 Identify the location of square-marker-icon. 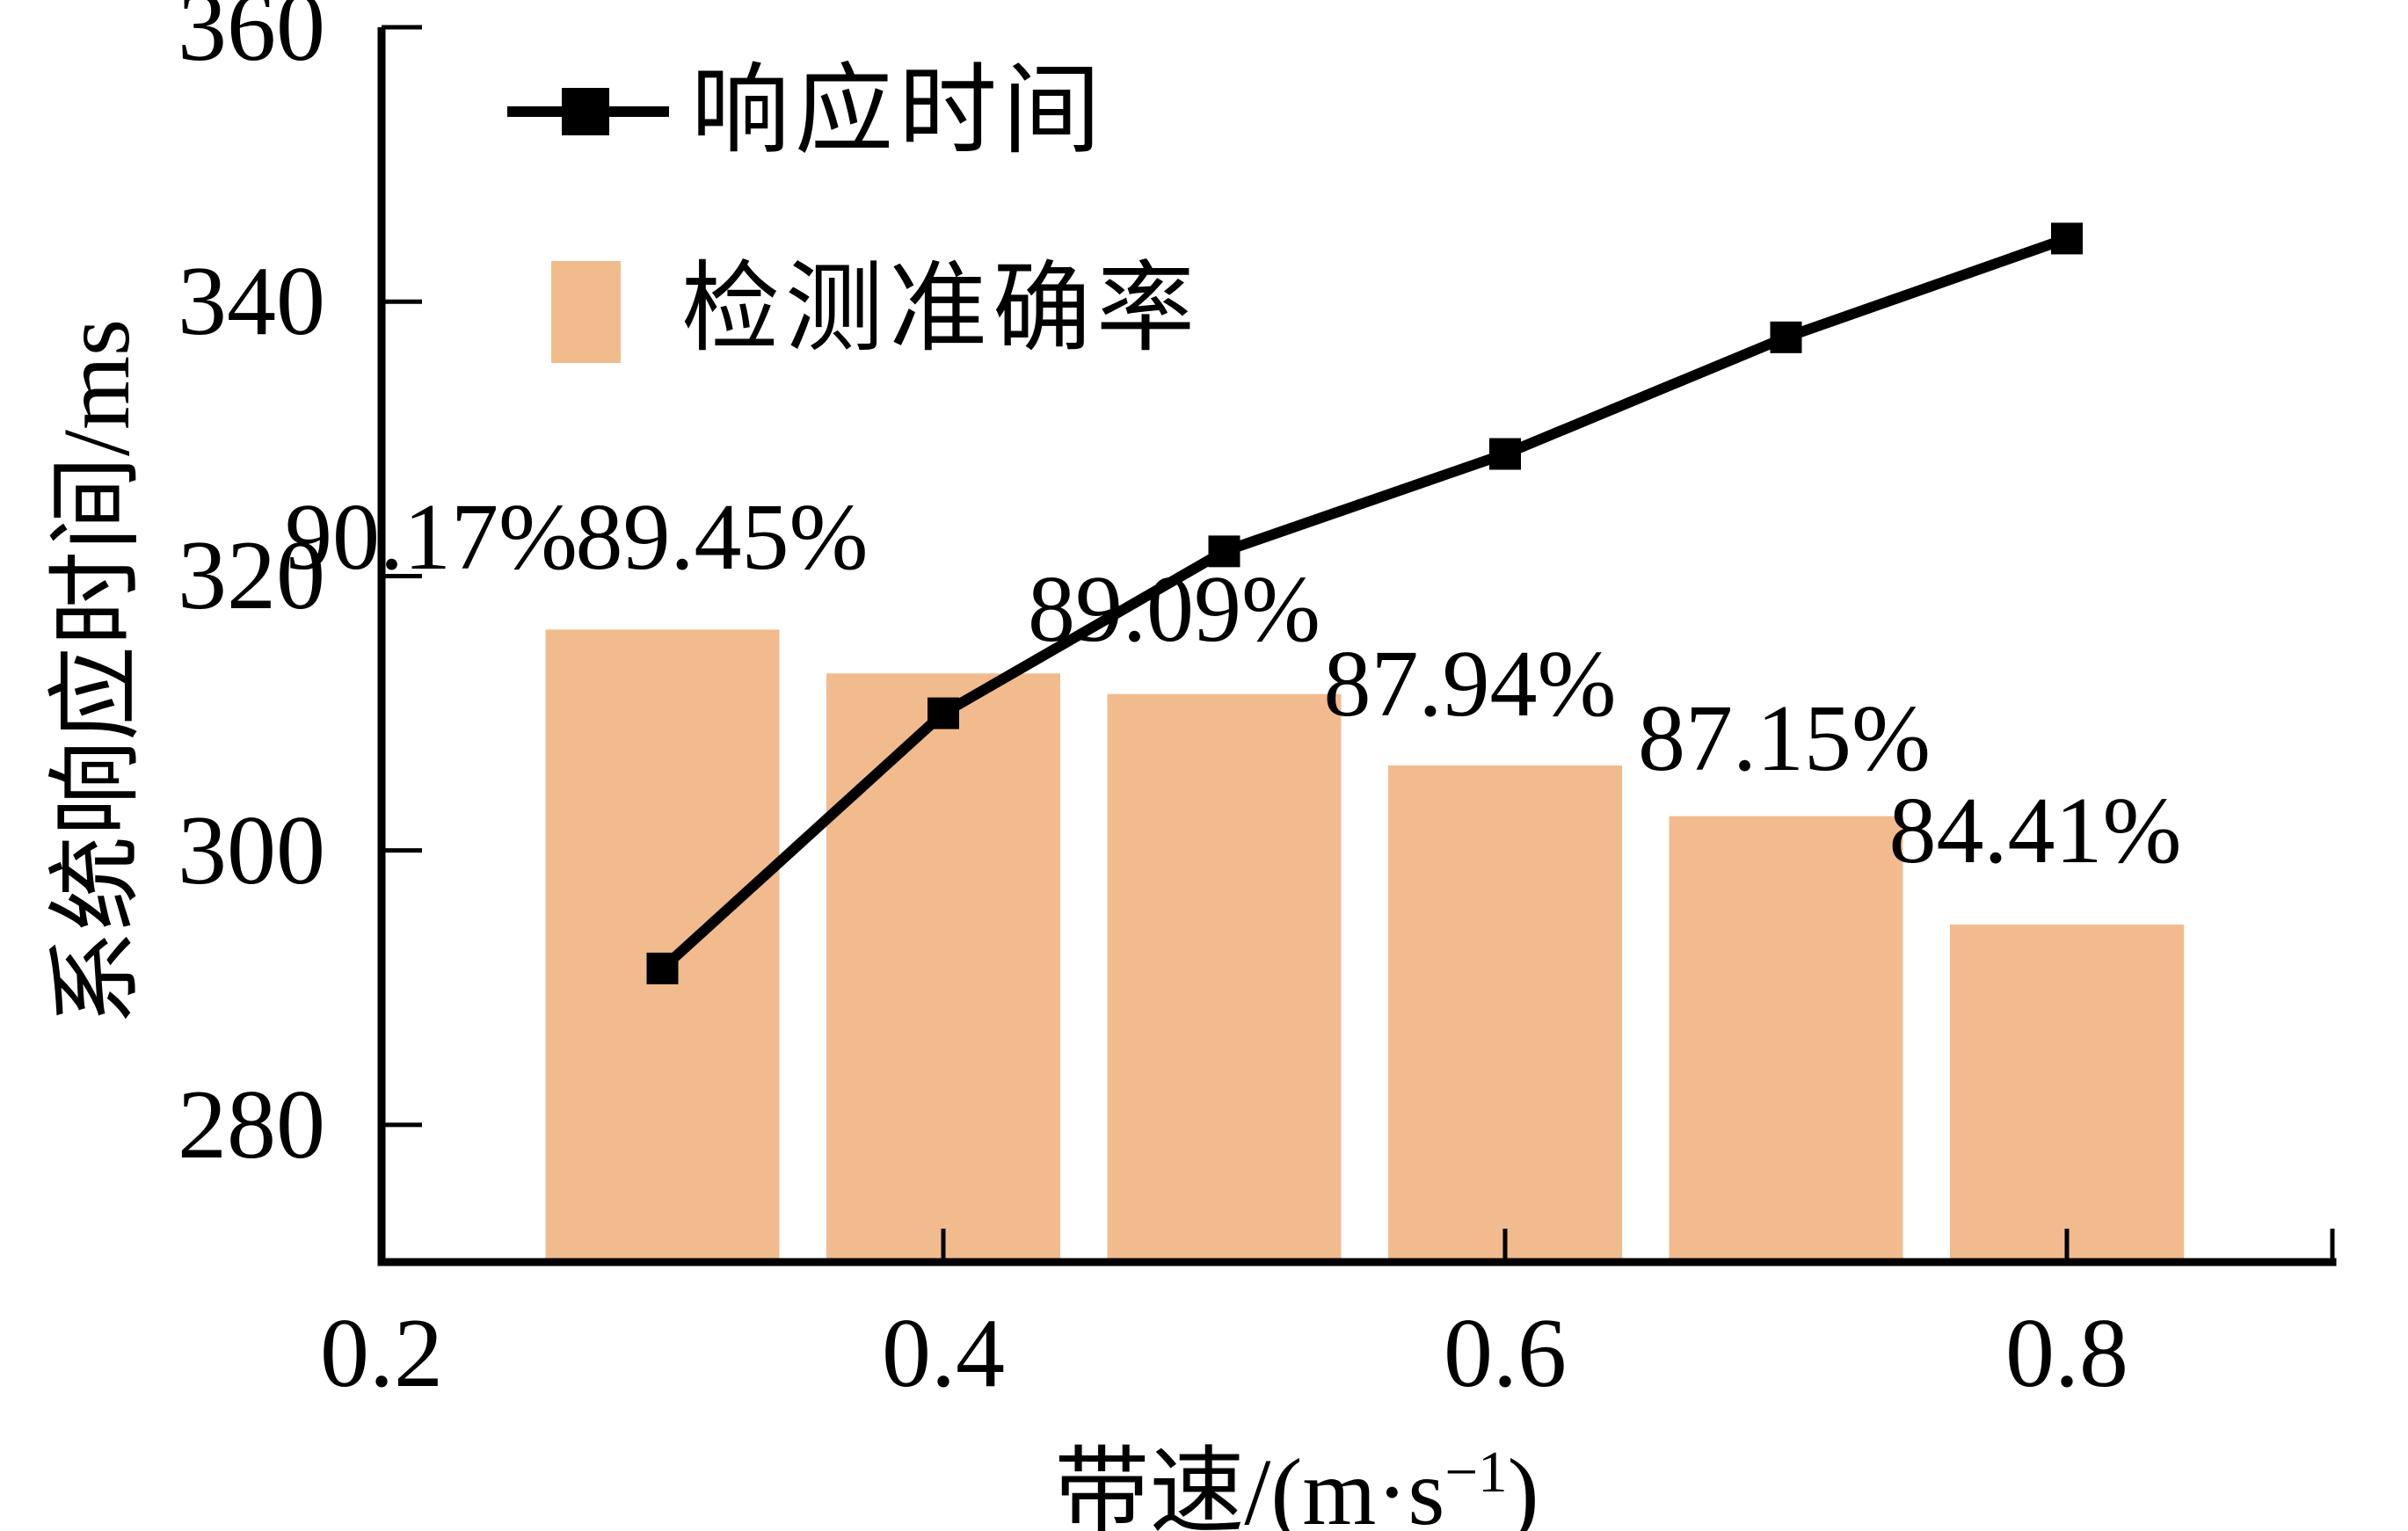
(585, 111).